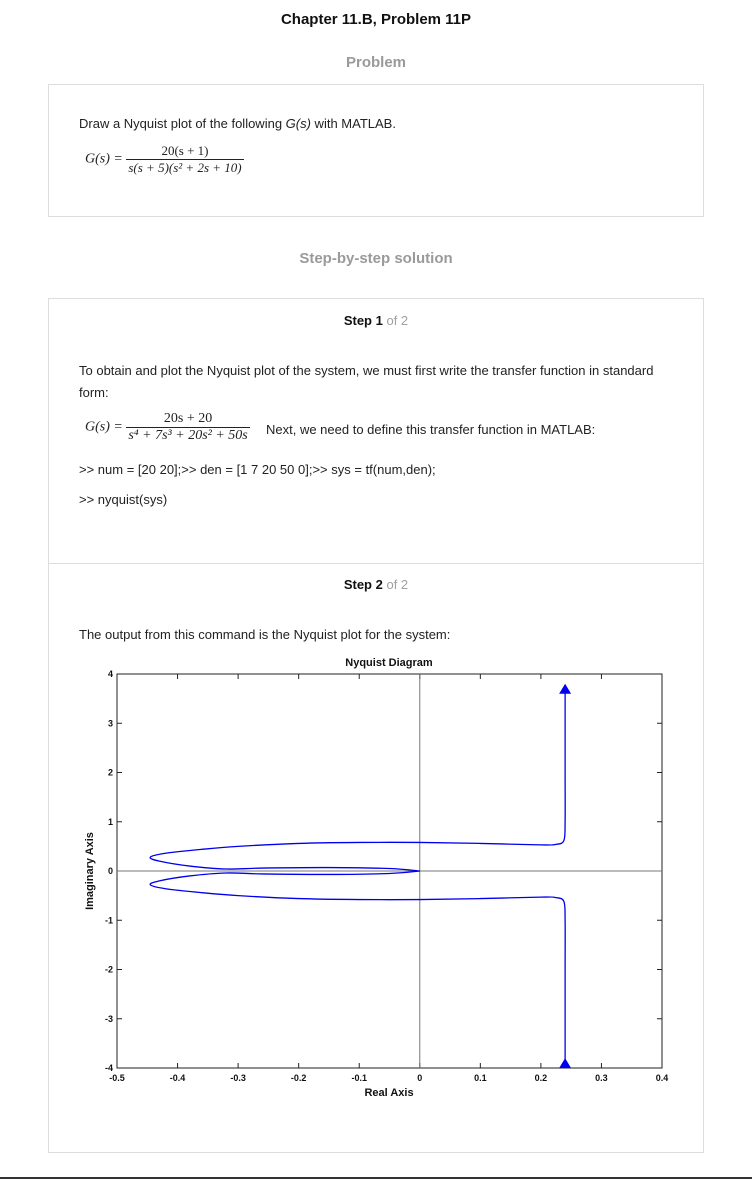 The width and height of the screenshot is (752, 1180). Describe the element at coordinates (376, 258) in the screenshot. I see `solution-heading: Step-by-step solution` at that location.